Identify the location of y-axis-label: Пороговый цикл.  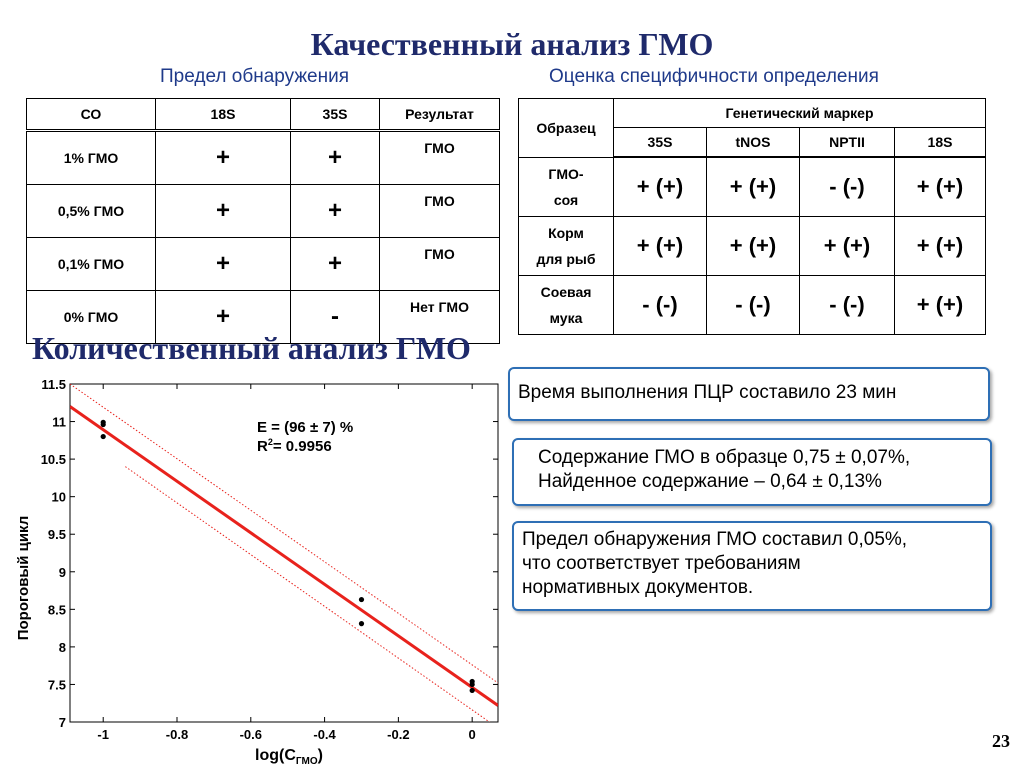
(23, 578).